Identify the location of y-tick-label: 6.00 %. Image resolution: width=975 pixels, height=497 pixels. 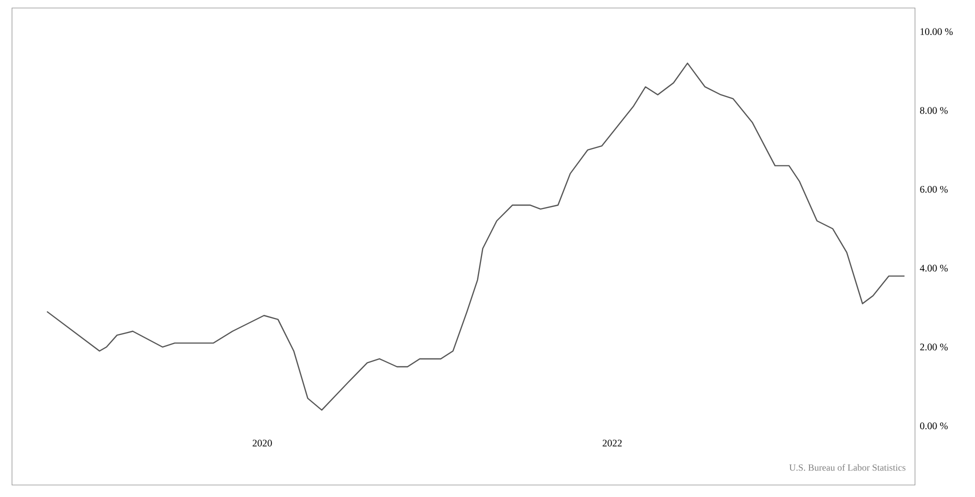
(934, 189).